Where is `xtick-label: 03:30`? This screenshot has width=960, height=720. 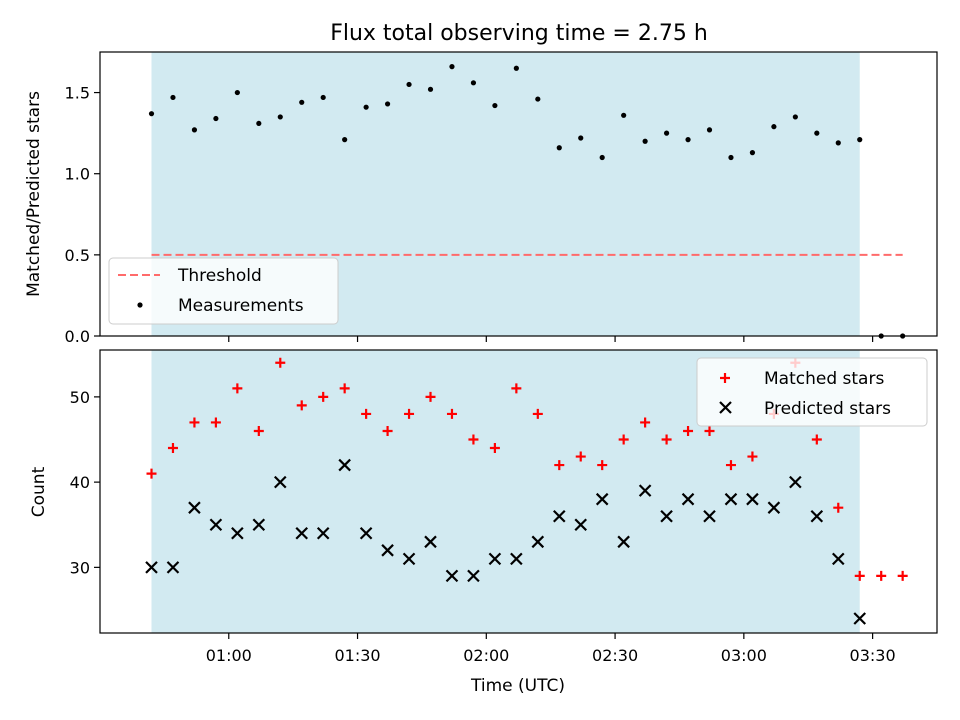
xtick-label: 03:30 is located at coordinates (873, 655).